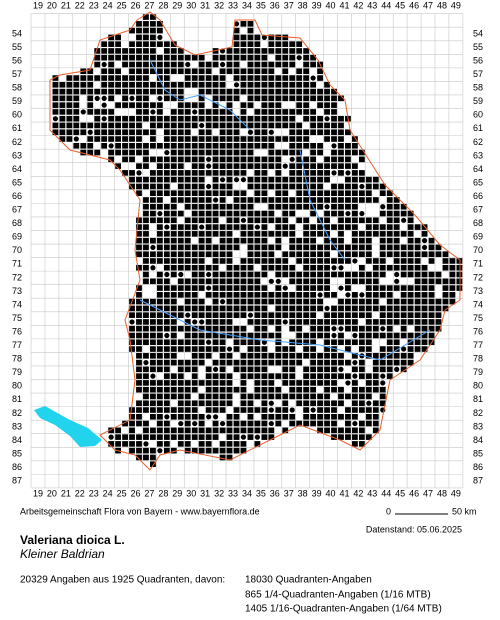  What do you see at coordinates (38, 5) in the screenshot?
I see `column-label: 19` at bounding box center [38, 5].